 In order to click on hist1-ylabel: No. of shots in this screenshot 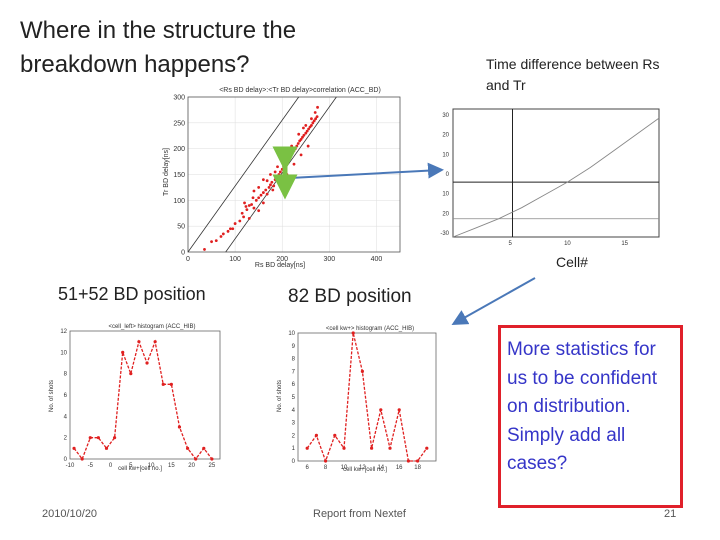, I will do `click(52, 396)`.